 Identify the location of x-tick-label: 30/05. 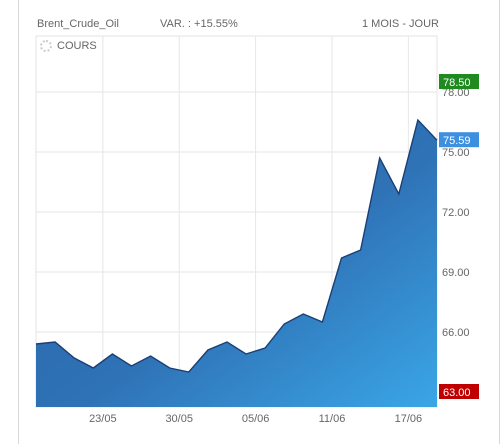
(179, 419).